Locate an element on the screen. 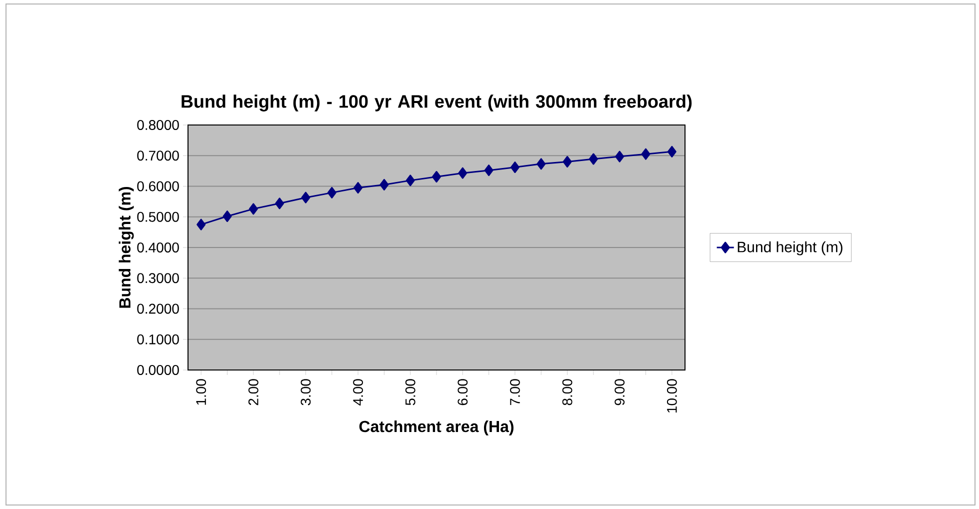 The height and width of the screenshot is (509, 979). x-tick-label: 6.00 is located at coordinates (463, 392).